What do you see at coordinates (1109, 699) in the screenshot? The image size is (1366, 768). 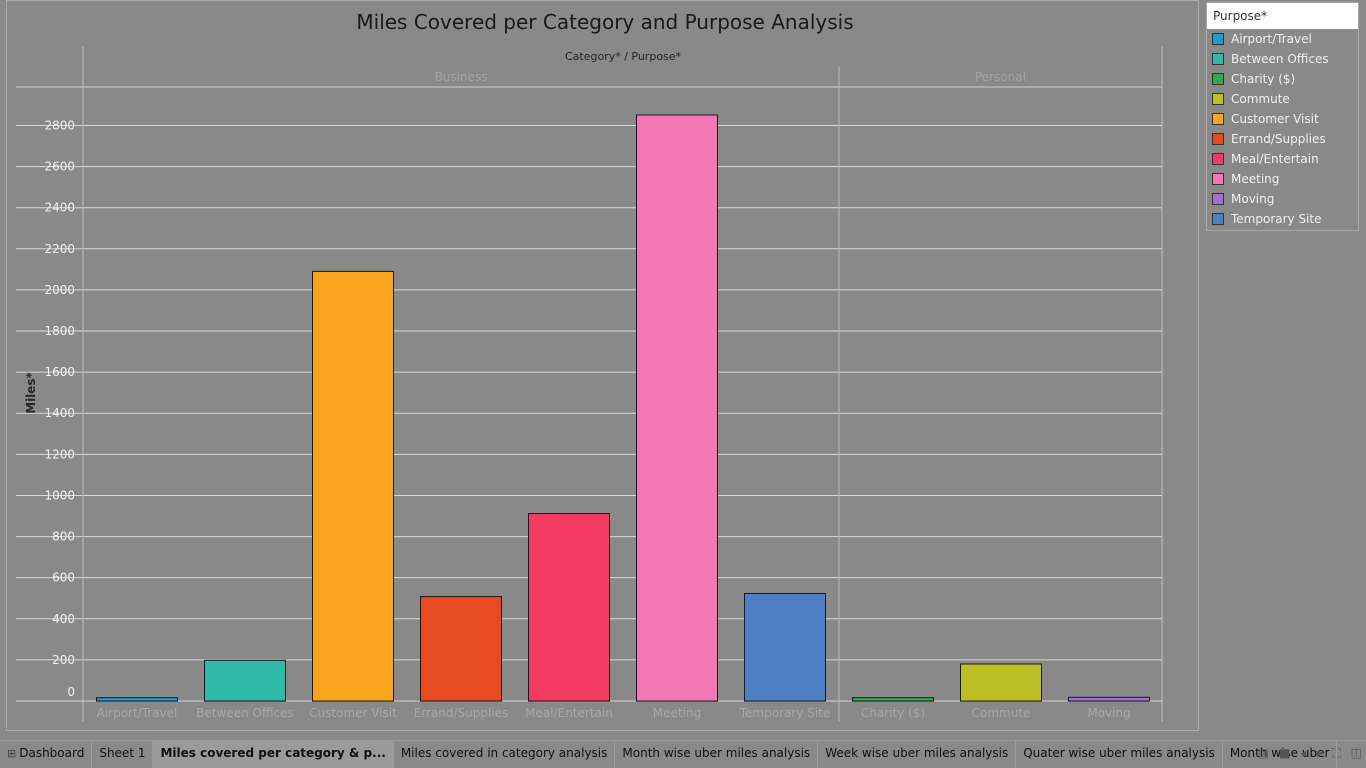 I see `bar-moving` at bounding box center [1109, 699].